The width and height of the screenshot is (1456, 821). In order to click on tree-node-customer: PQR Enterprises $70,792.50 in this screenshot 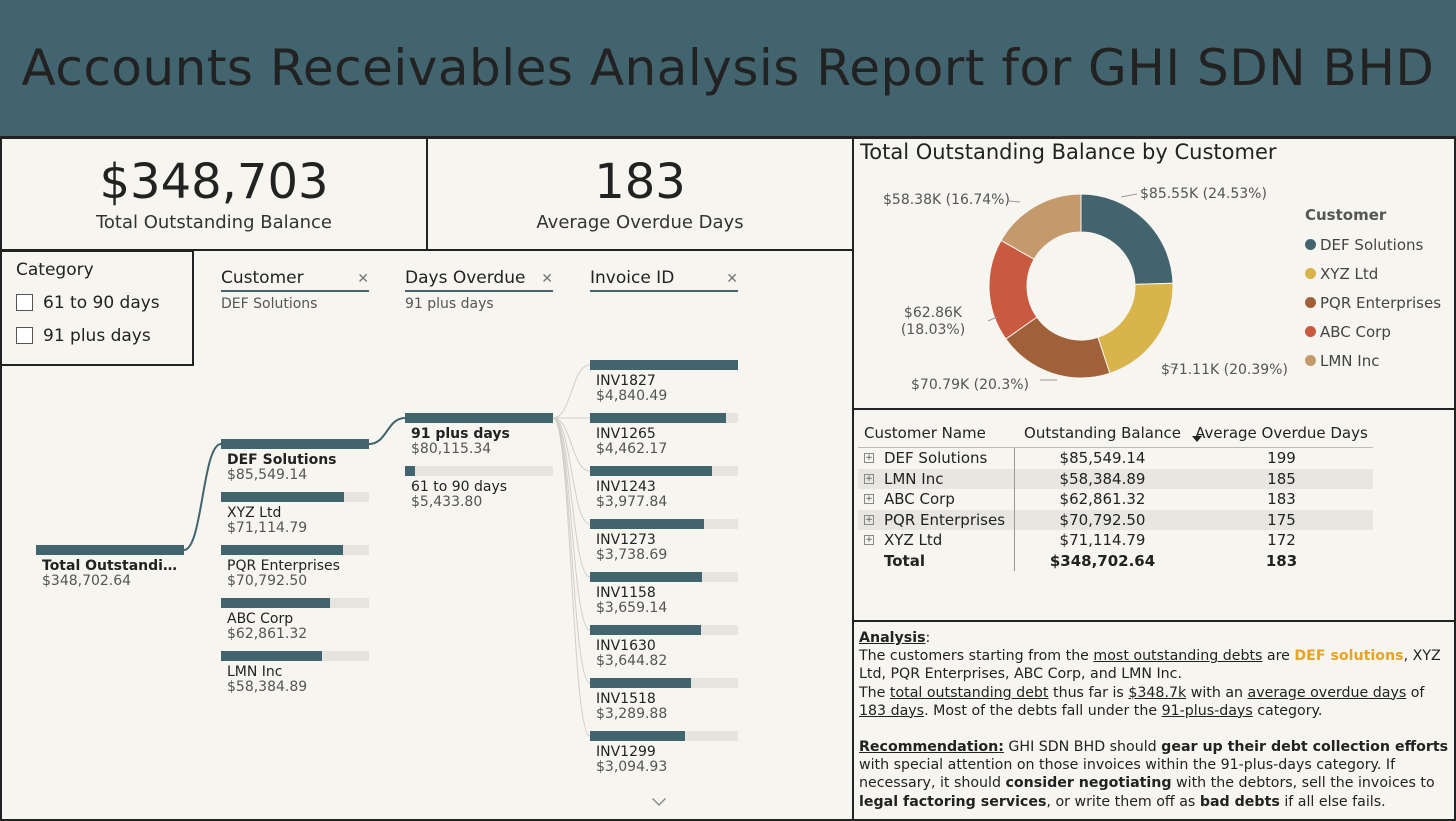, I will do `click(295, 567)`.